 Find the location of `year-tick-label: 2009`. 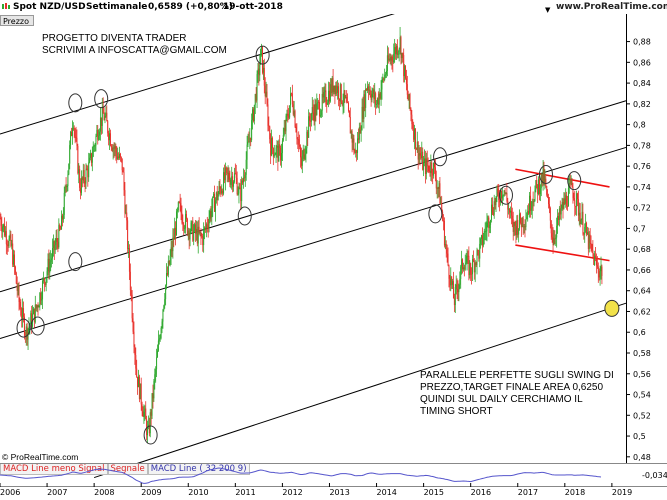

year-tick-label: 2009 is located at coordinates (151, 492).